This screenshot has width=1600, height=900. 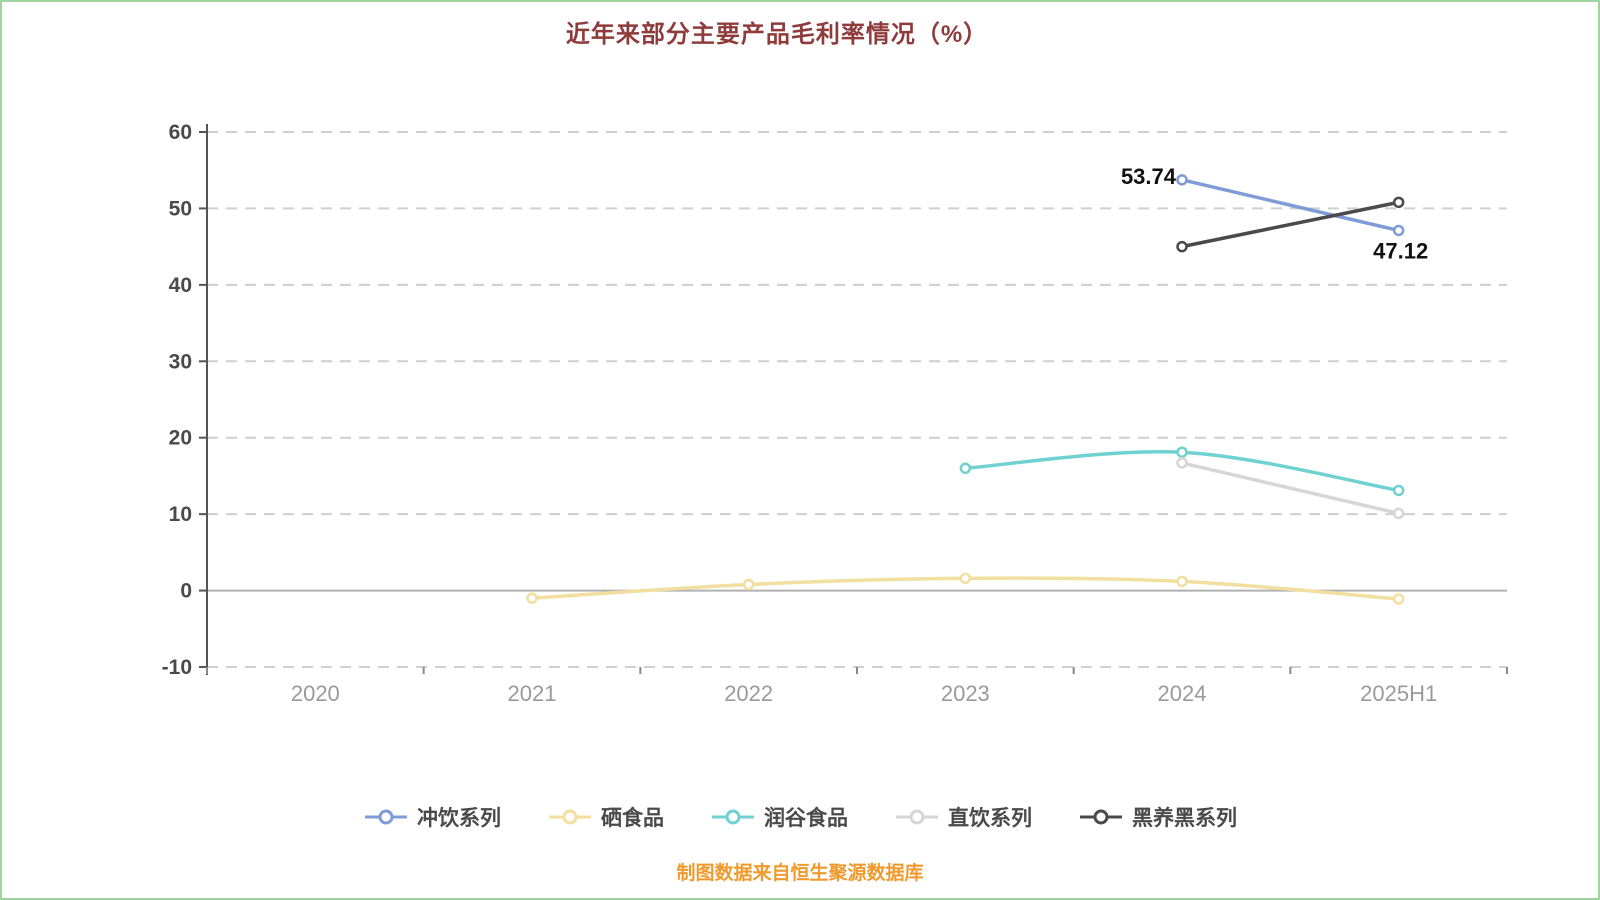 I want to click on chart-title: 近年来部分主要产品毛利率情况（%）, so click(x=777, y=34).